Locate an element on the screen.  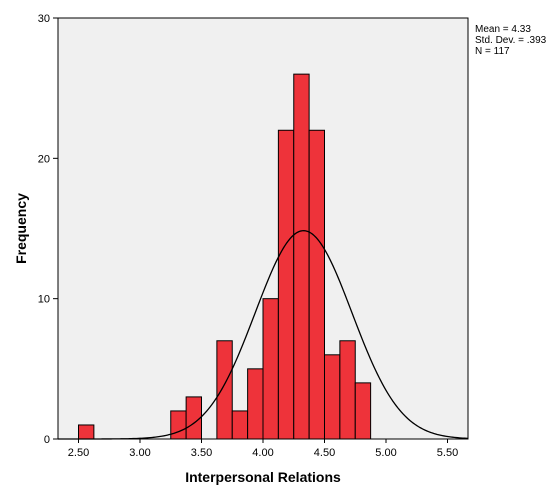
x-tick-label: 5.50 is located at coordinates (447, 453).